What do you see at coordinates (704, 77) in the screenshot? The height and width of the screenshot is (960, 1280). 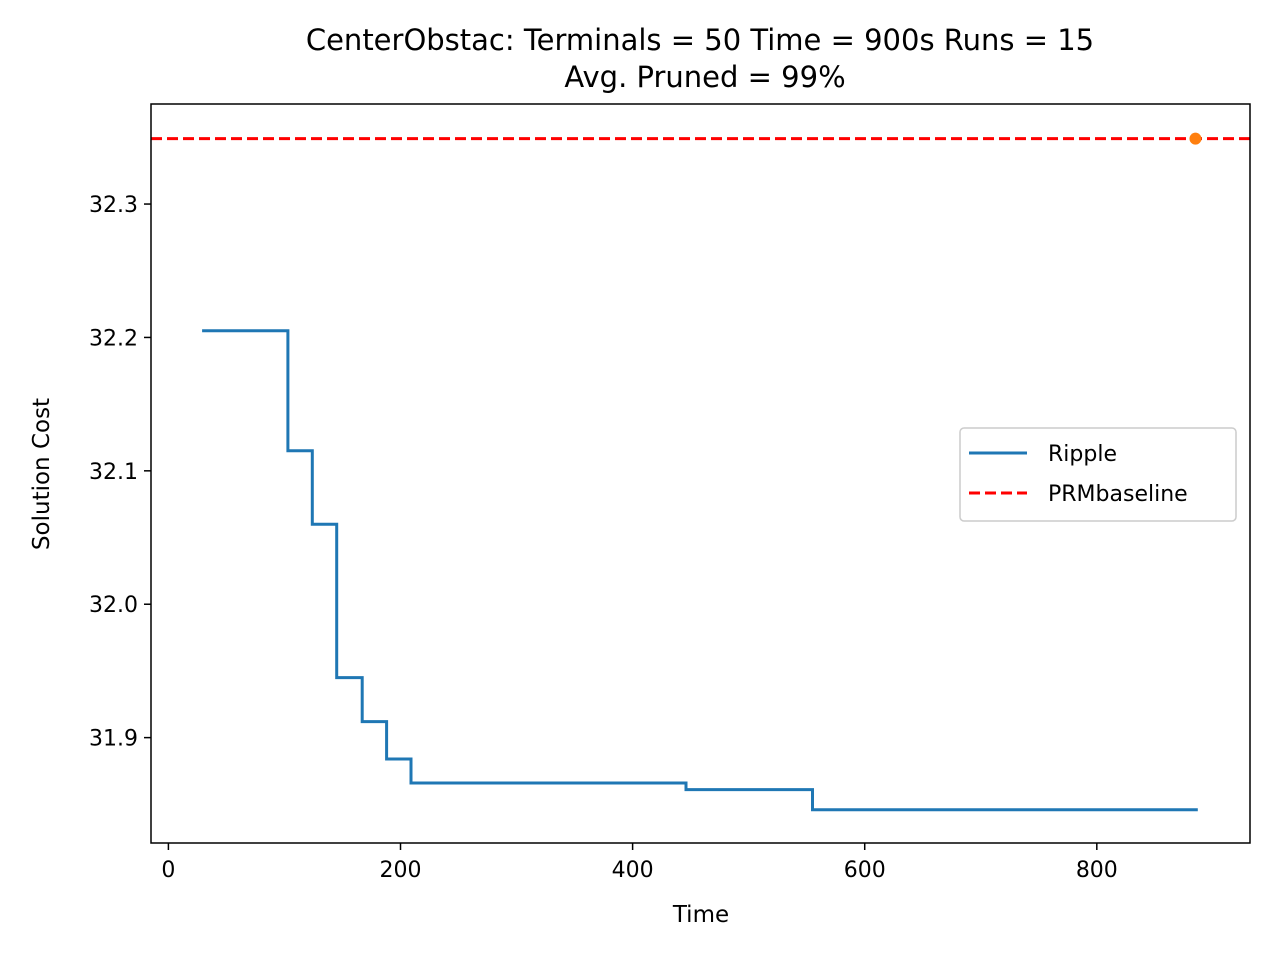 I see `chart-title-line2: Avg. Pruned = 99%` at bounding box center [704, 77].